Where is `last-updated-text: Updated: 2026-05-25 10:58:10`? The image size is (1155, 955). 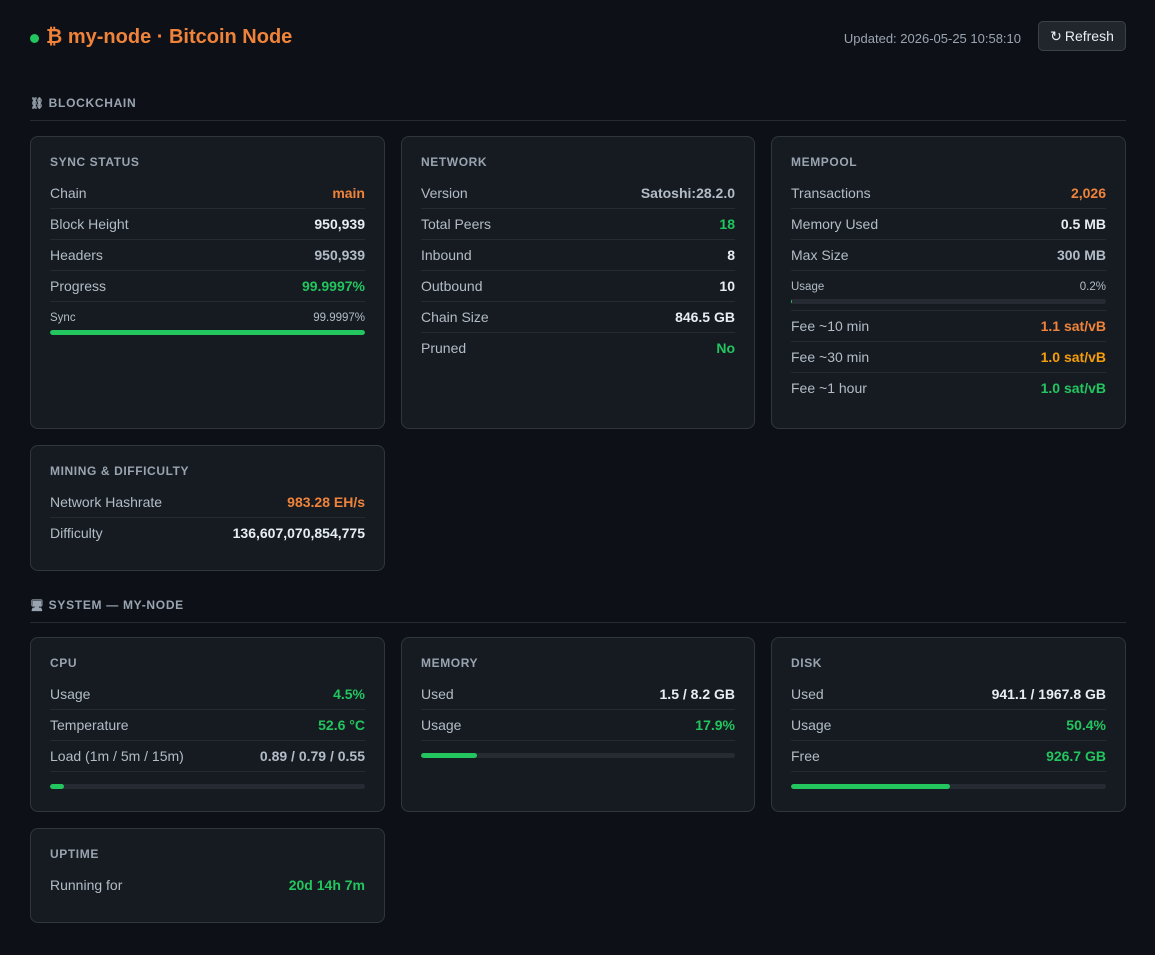 last-updated-text: Updated: 2026-05-25 10:58:10 is located at coordinates (932, 38).